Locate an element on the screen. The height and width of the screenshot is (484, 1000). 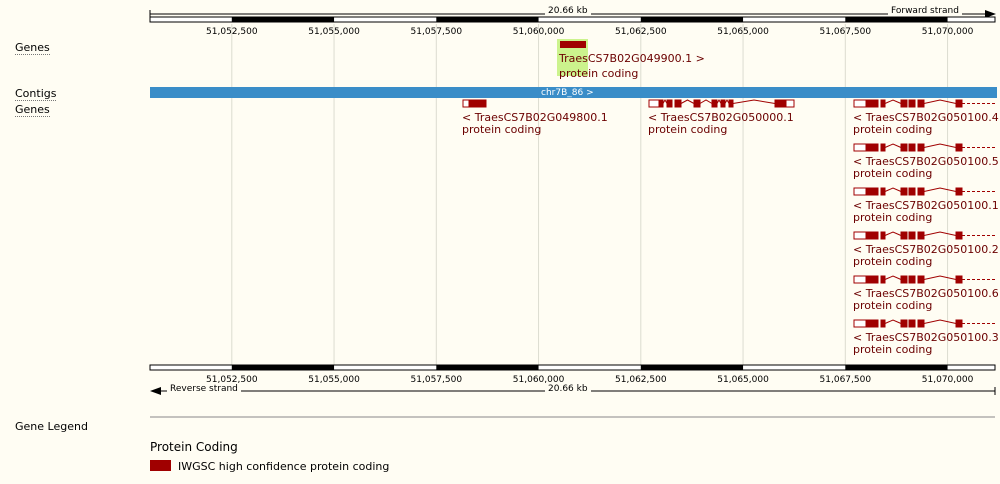
track-label-genes-reverse: Genes is located at coordinates (32, 110).